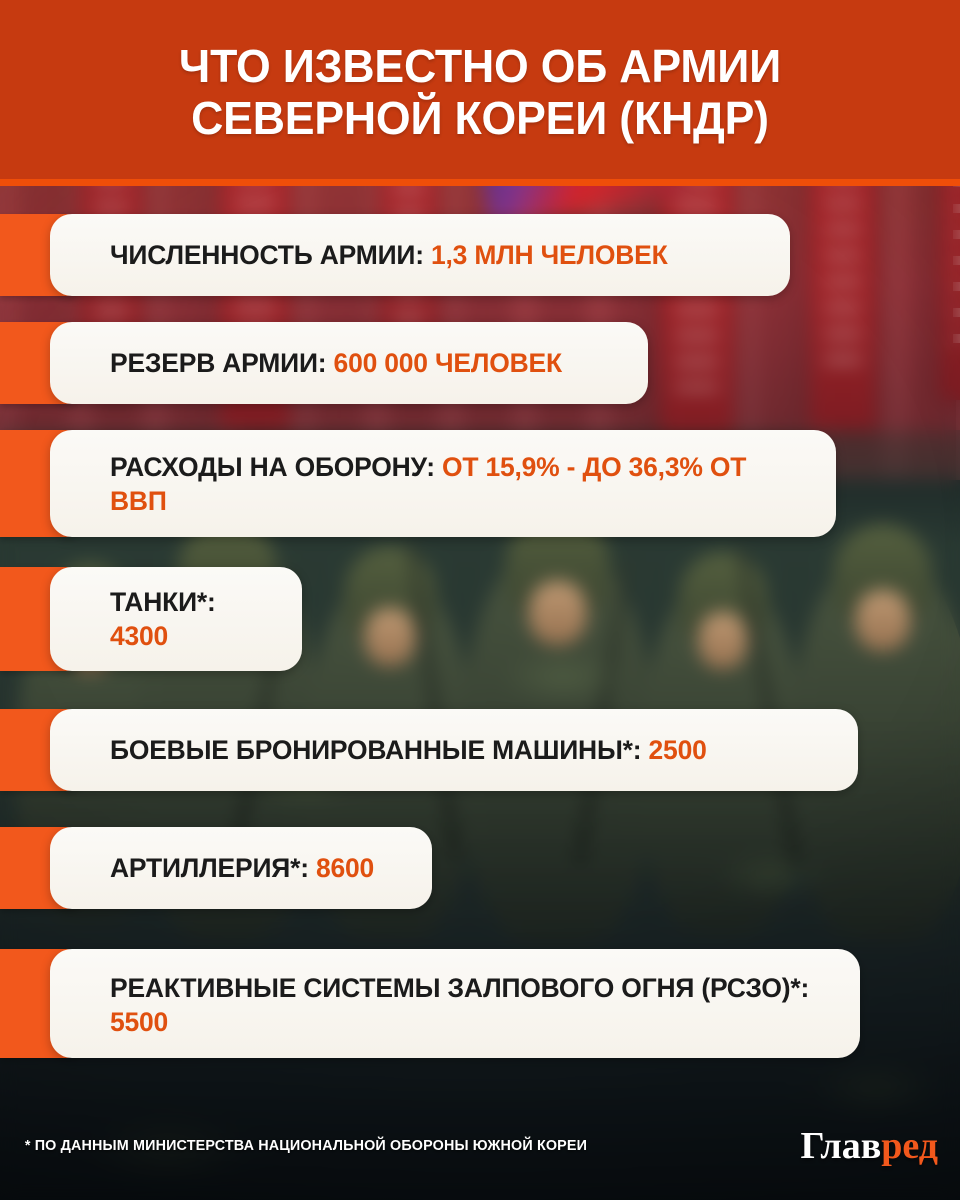 The width and height of the screenshot is (960, 1200). What do you see at coordinates (276, 467) in the screenshot?
I see `card-label: РАСХОДЫ НА ОБОРОНУ:` at bounding box center [276, 467].